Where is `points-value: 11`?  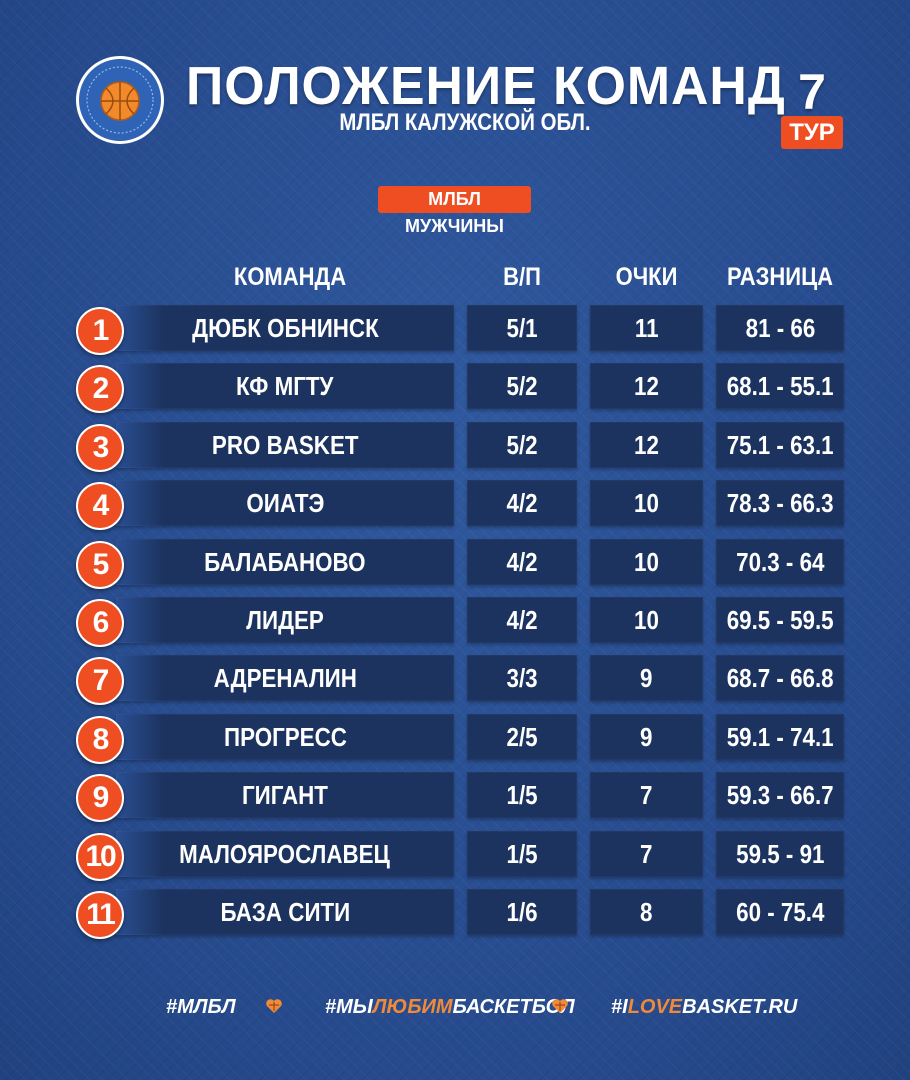 points-value: 11 is located at coordinates (646, 328).